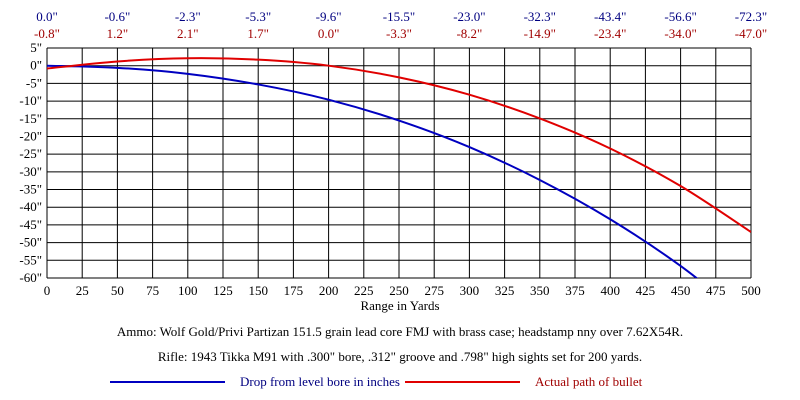 This screenshot has height=400, width=800. Describe the element at coordinates (152, 290) in the screenshot. I see `x-tick-label: 75` at that location.